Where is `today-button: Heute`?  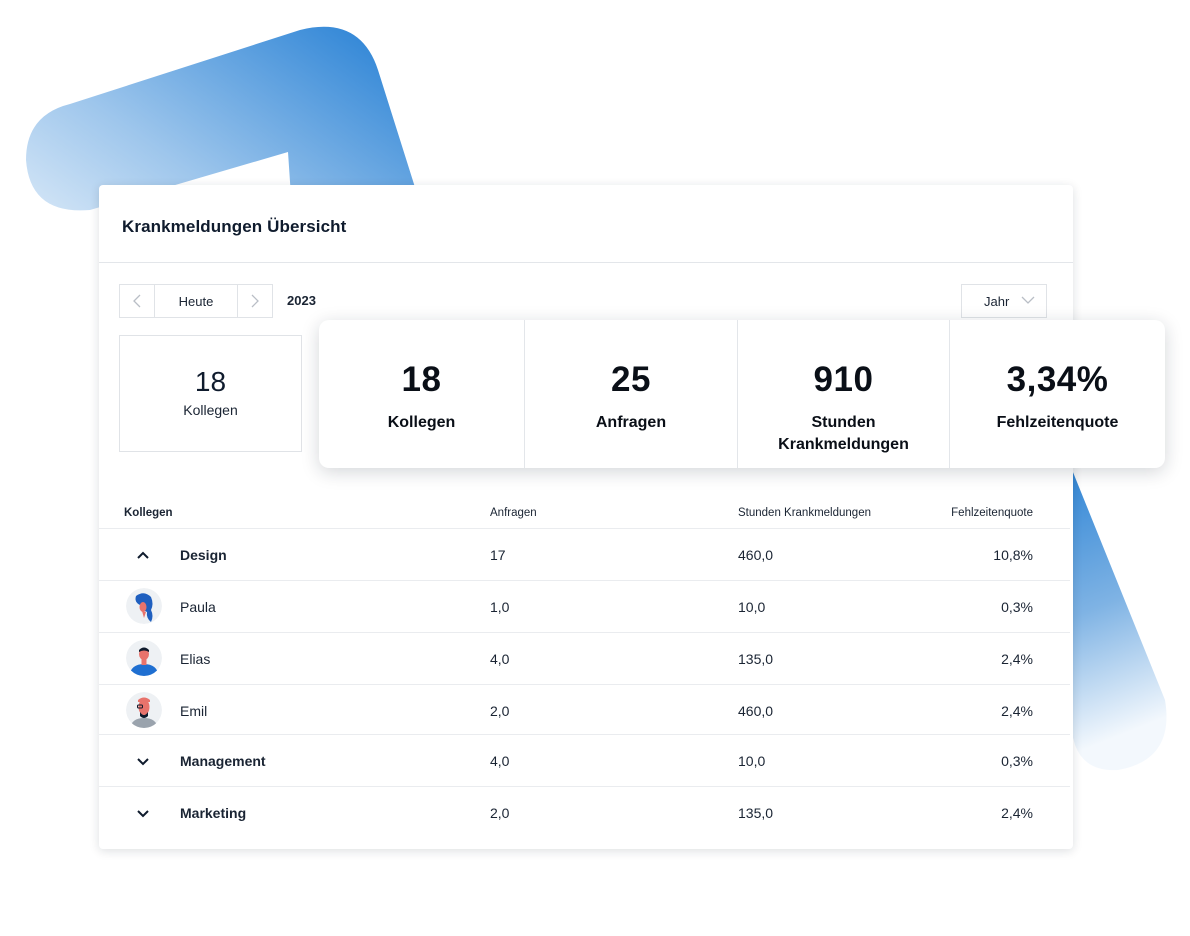
today-button: Heute is located at coordinates (196, 301).